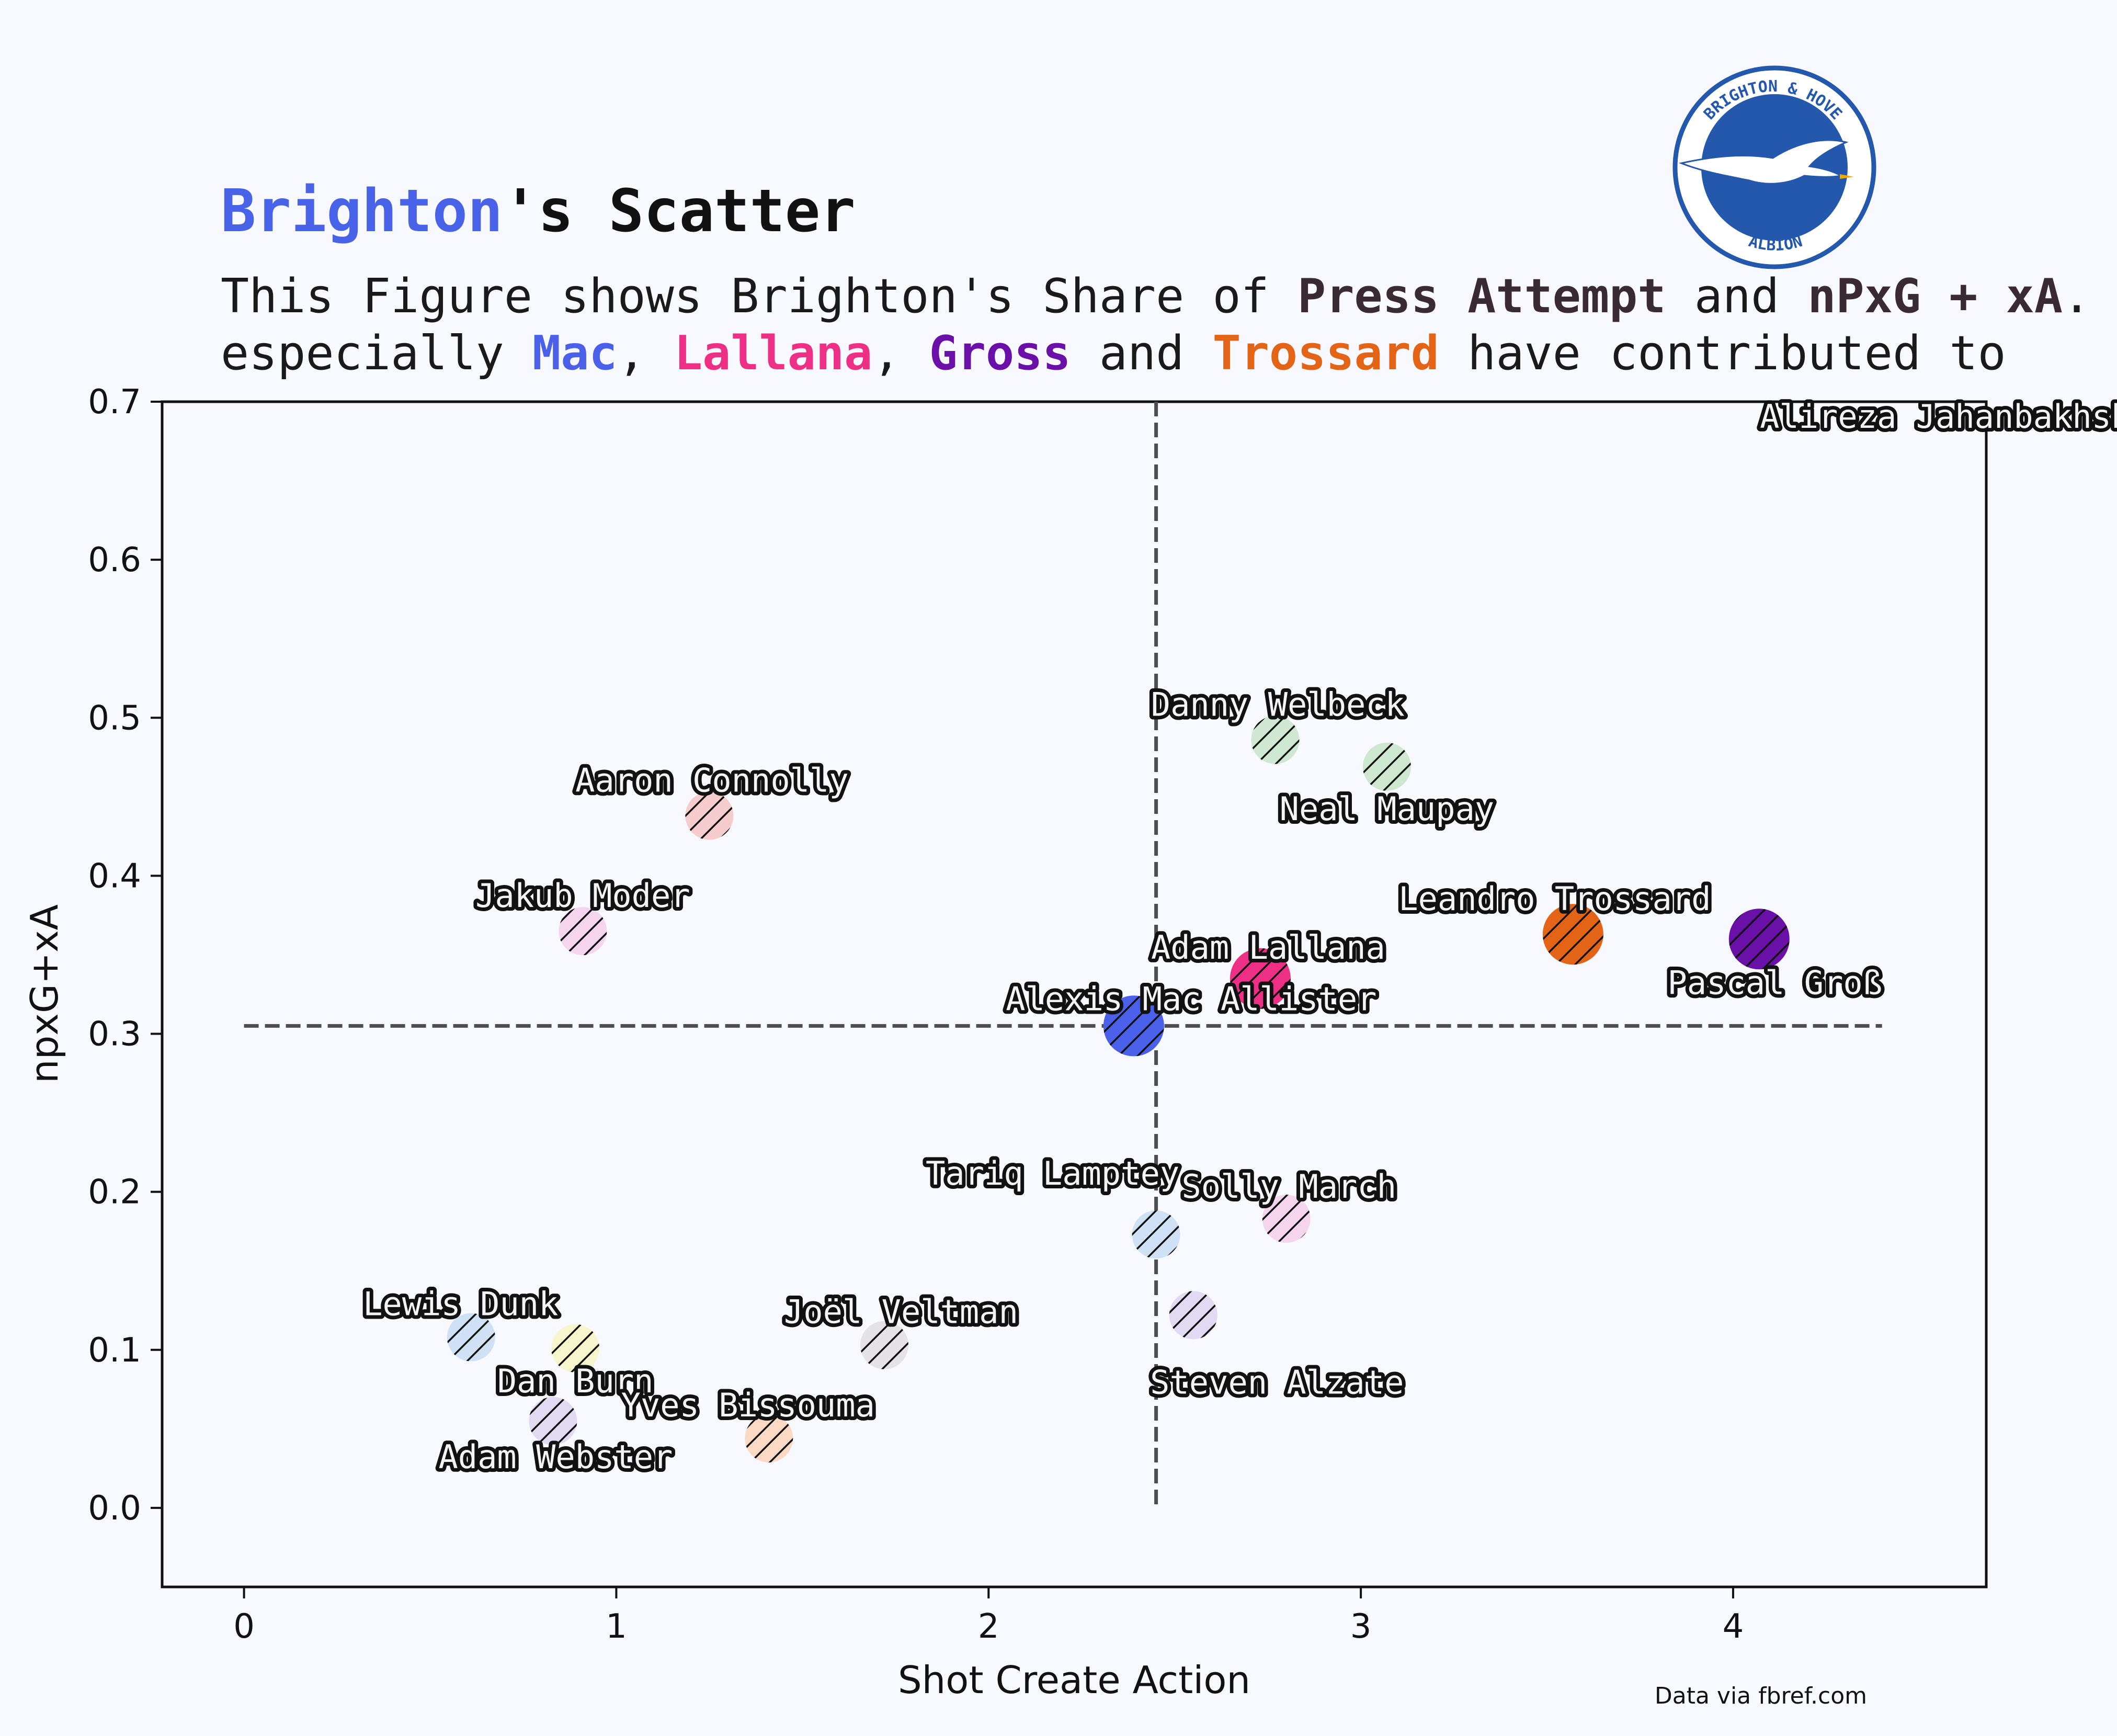 The height and width of the screenshot is (1736, 2117). I want to click on subtitle-segment: This Figure shows Brighton's Share of, so click(759, 296).